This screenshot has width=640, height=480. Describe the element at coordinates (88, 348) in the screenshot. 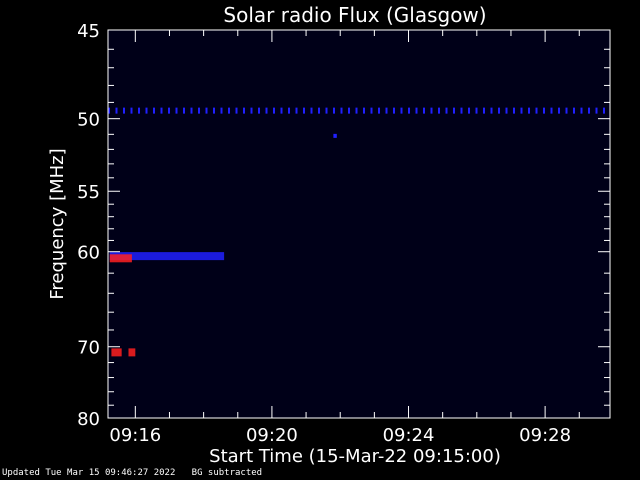

I see `y-tick-label: 70` at that location.